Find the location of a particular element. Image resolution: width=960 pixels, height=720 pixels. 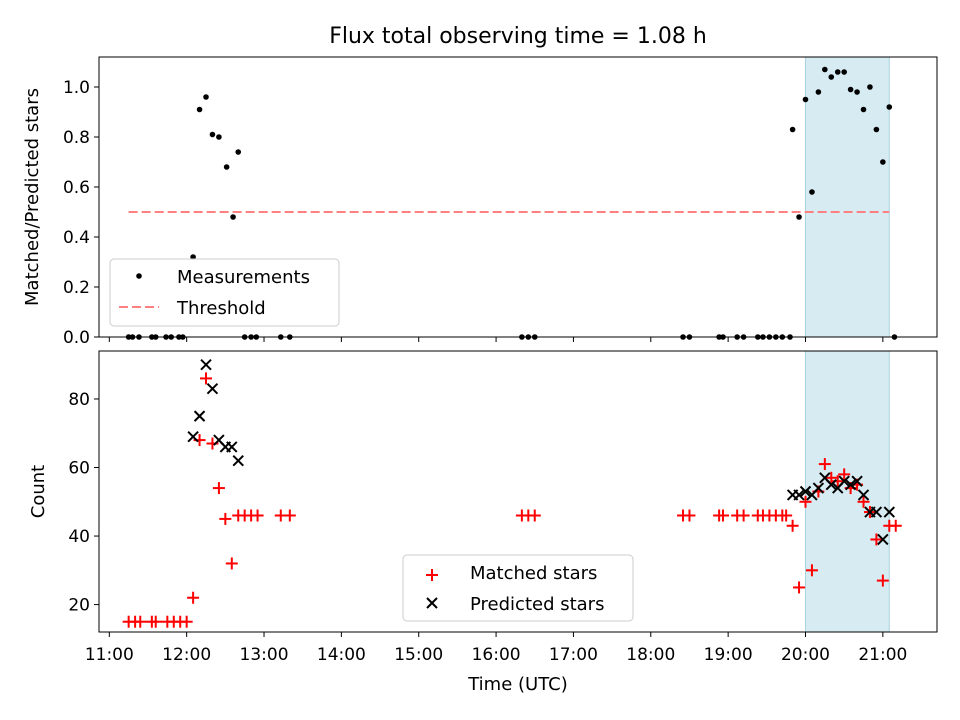

legend-measurements-marker is located at coordinates (139, 276).